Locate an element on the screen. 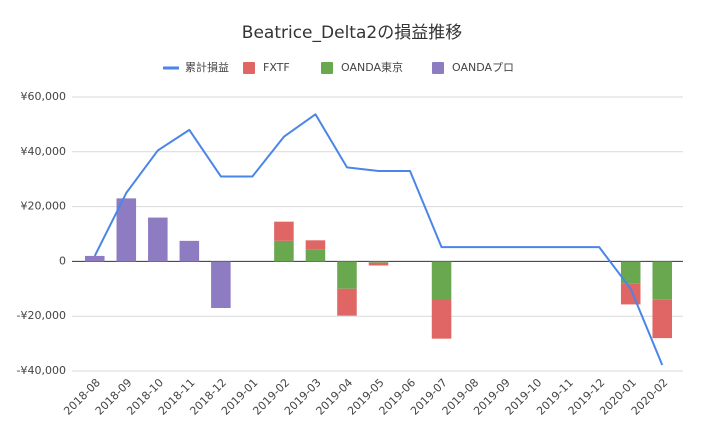  legend-label: FXTF is located at coordinates (276, 67).